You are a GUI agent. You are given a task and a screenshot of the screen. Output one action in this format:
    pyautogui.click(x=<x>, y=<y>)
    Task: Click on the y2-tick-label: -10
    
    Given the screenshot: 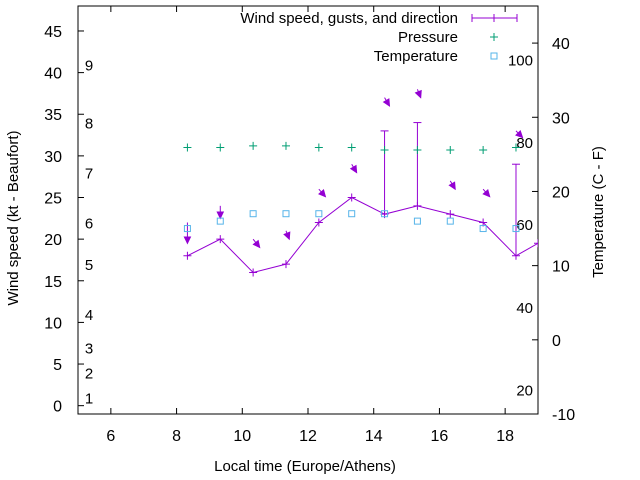 What is the action you would take?
    pyautogui.click(x=563, y=415)
    